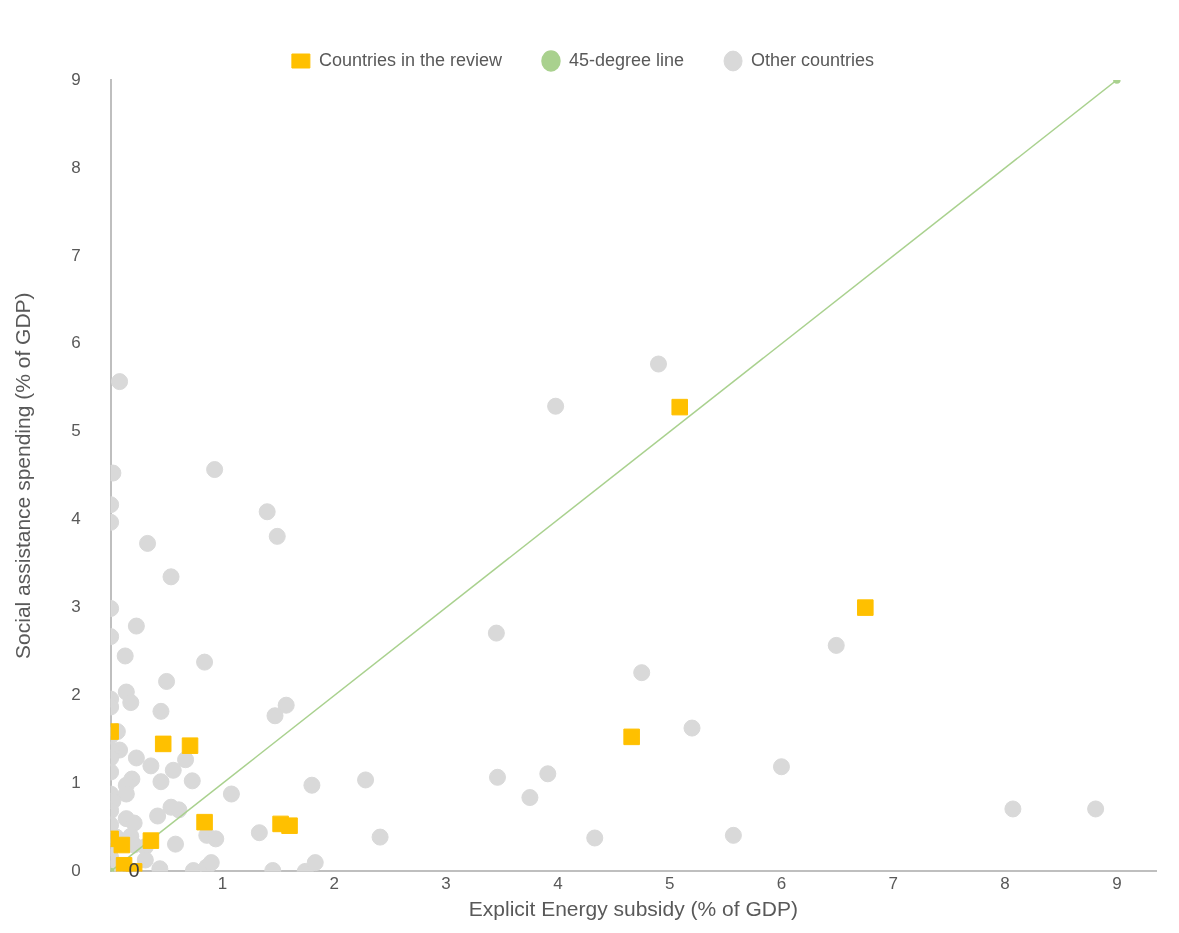  What do you see at coordinates (76, 79) in the screenshot?
I see `y-tick-label: 9` at bounding box center [76, 79].